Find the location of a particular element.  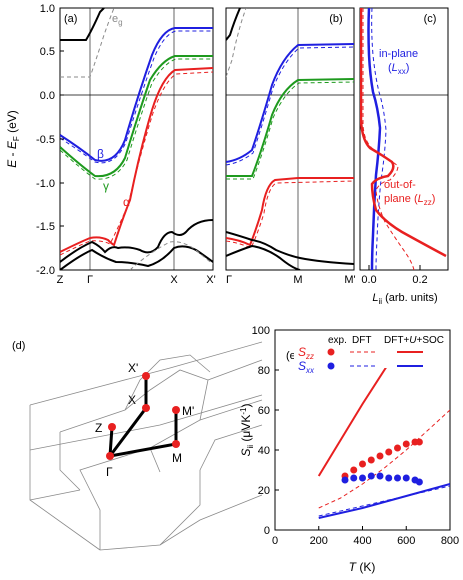

legend-col-exp: exp. is located at coordinates (337, 340).